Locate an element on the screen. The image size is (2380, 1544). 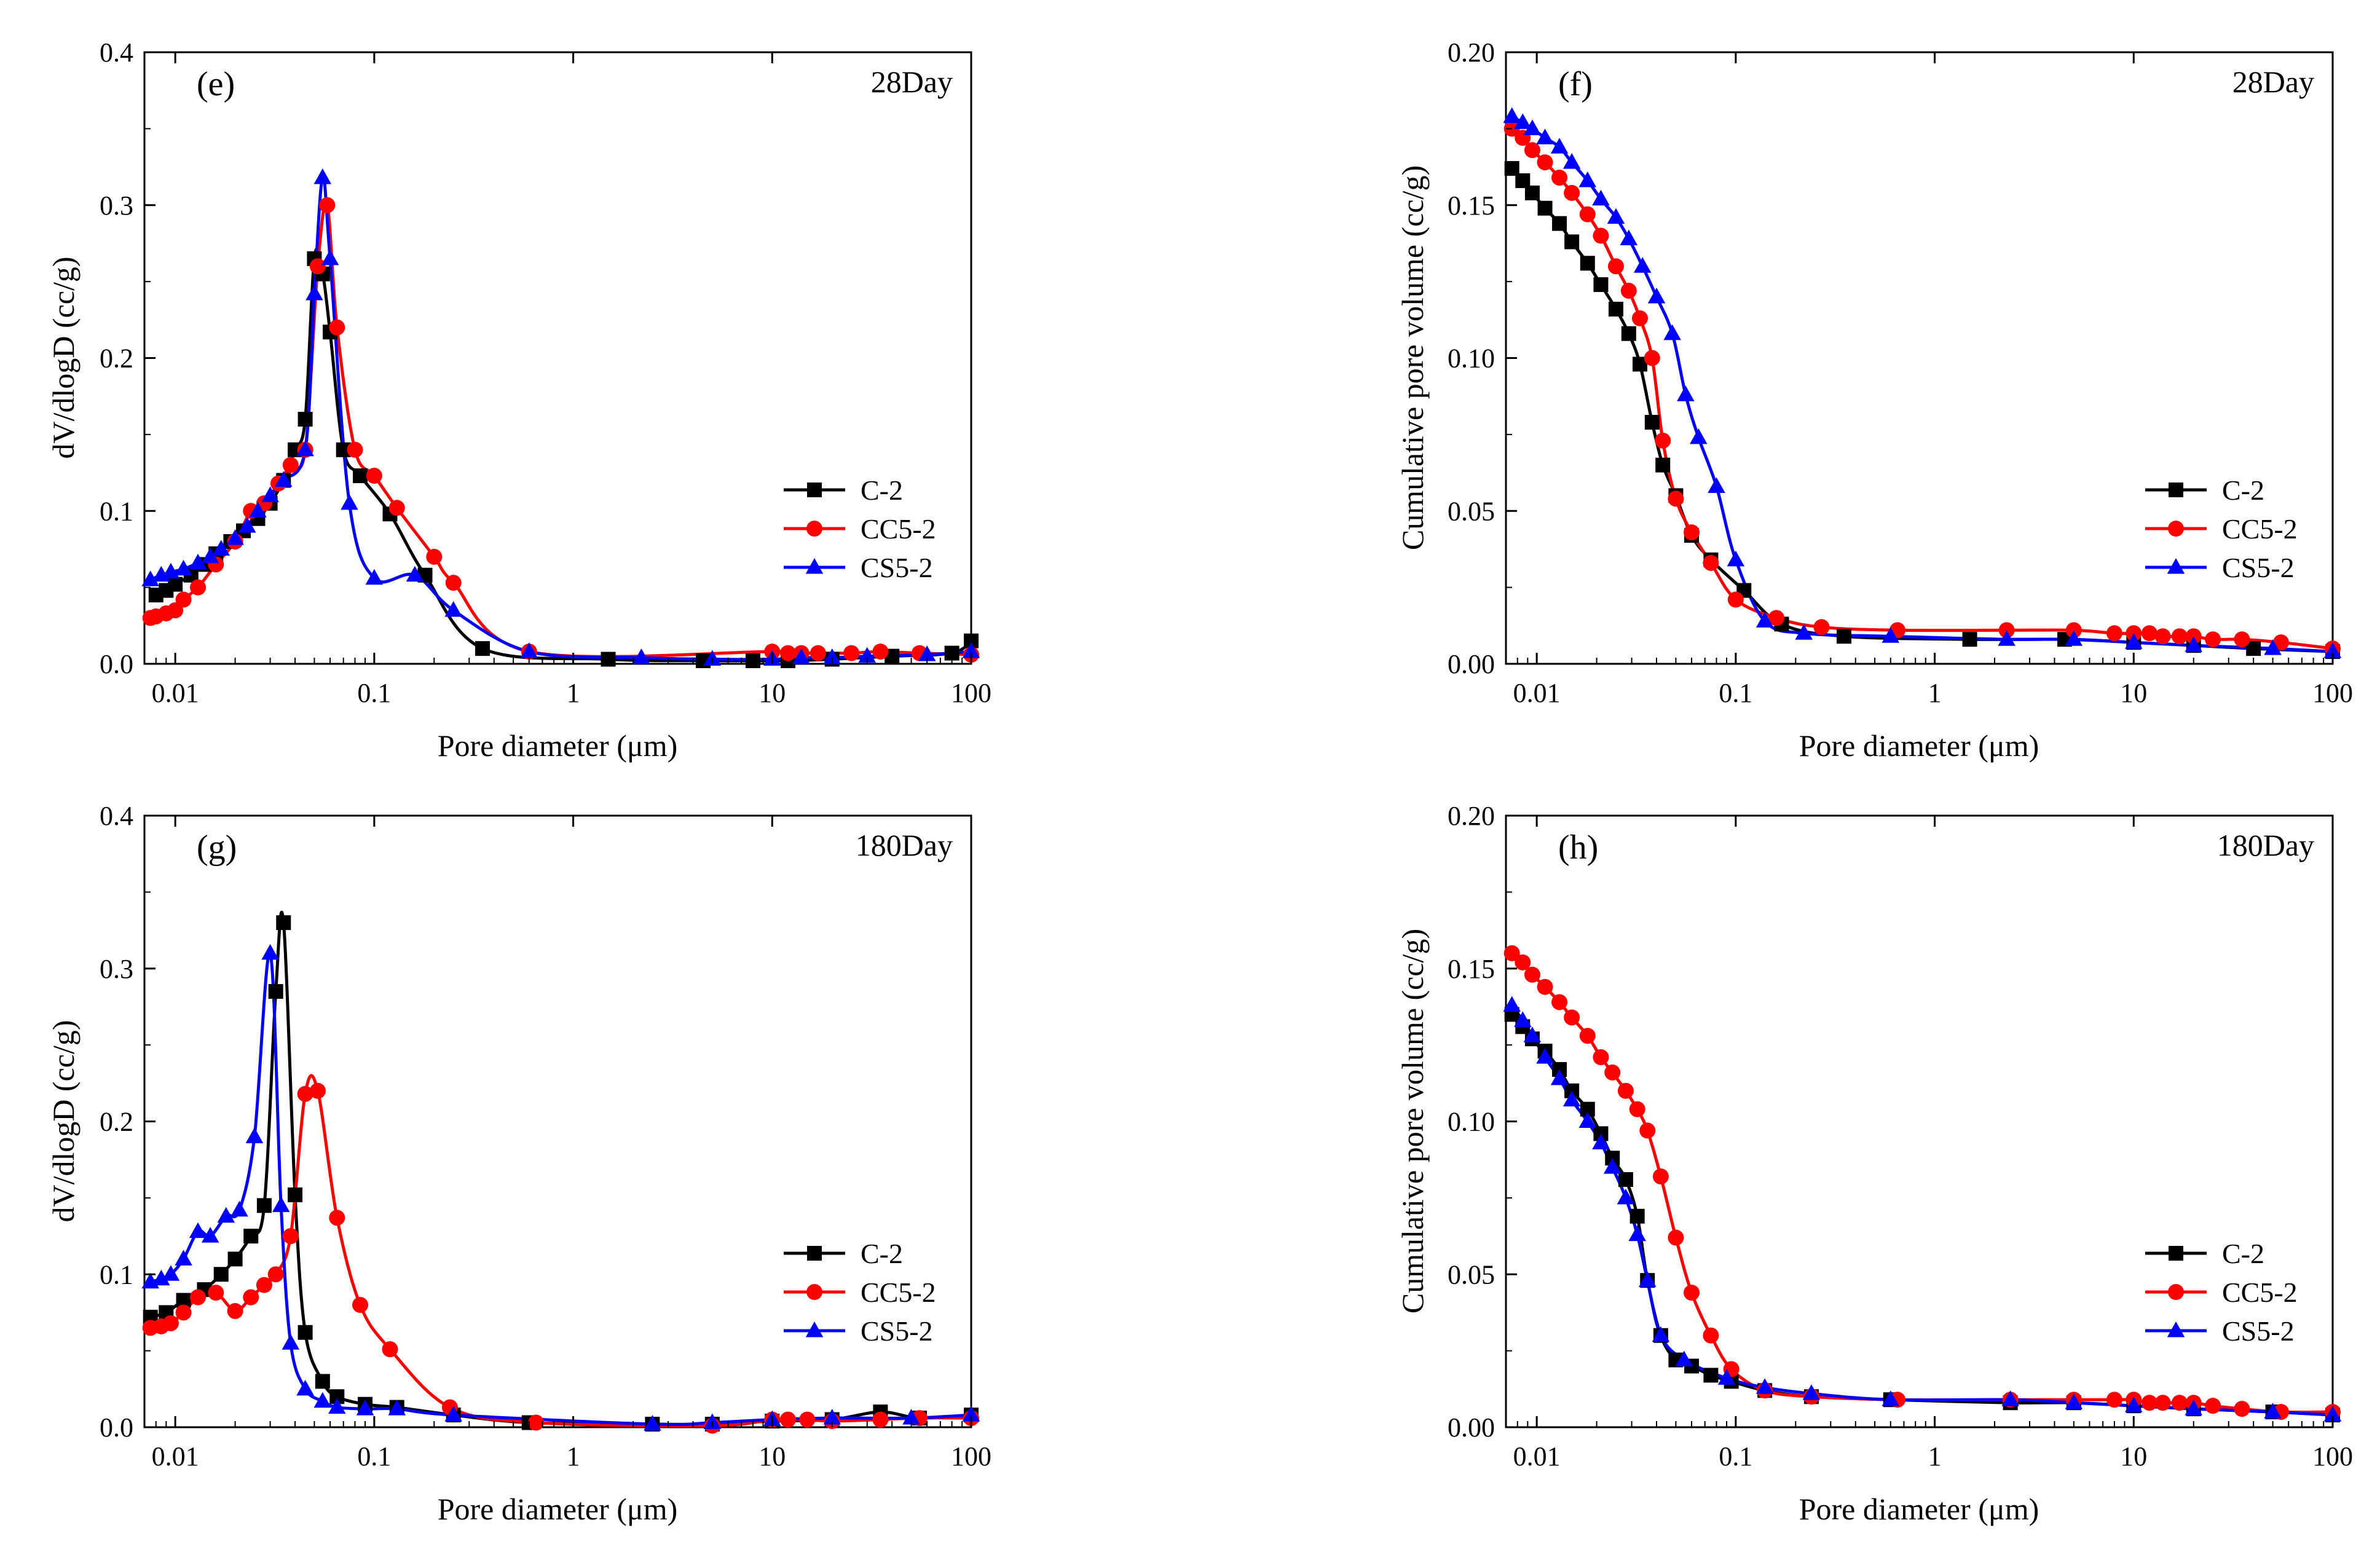
y-tick-label: 0.10 is located at coordinates (1471, 359).